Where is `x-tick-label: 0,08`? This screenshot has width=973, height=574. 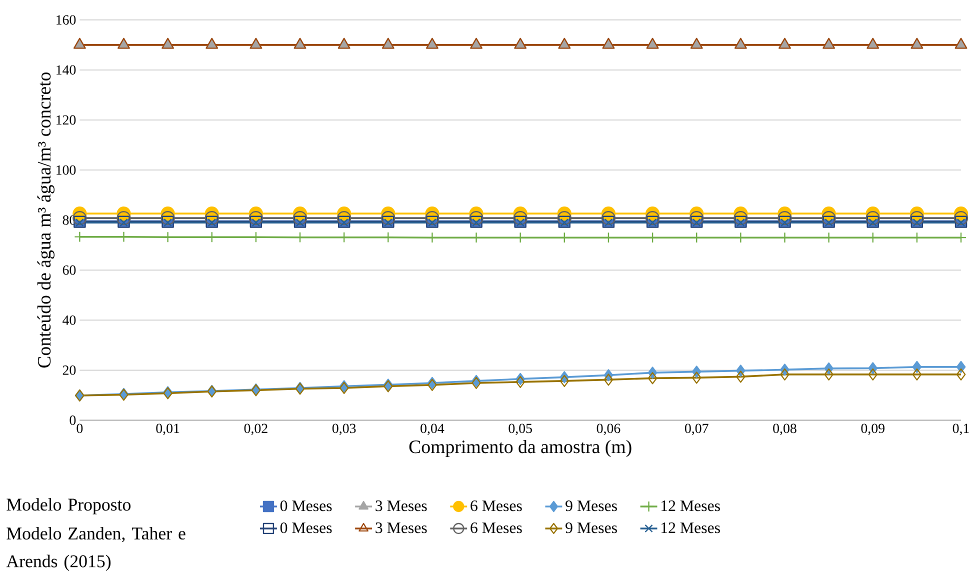
x-tick-label: 0,08 is located at coordinates (784, 430).